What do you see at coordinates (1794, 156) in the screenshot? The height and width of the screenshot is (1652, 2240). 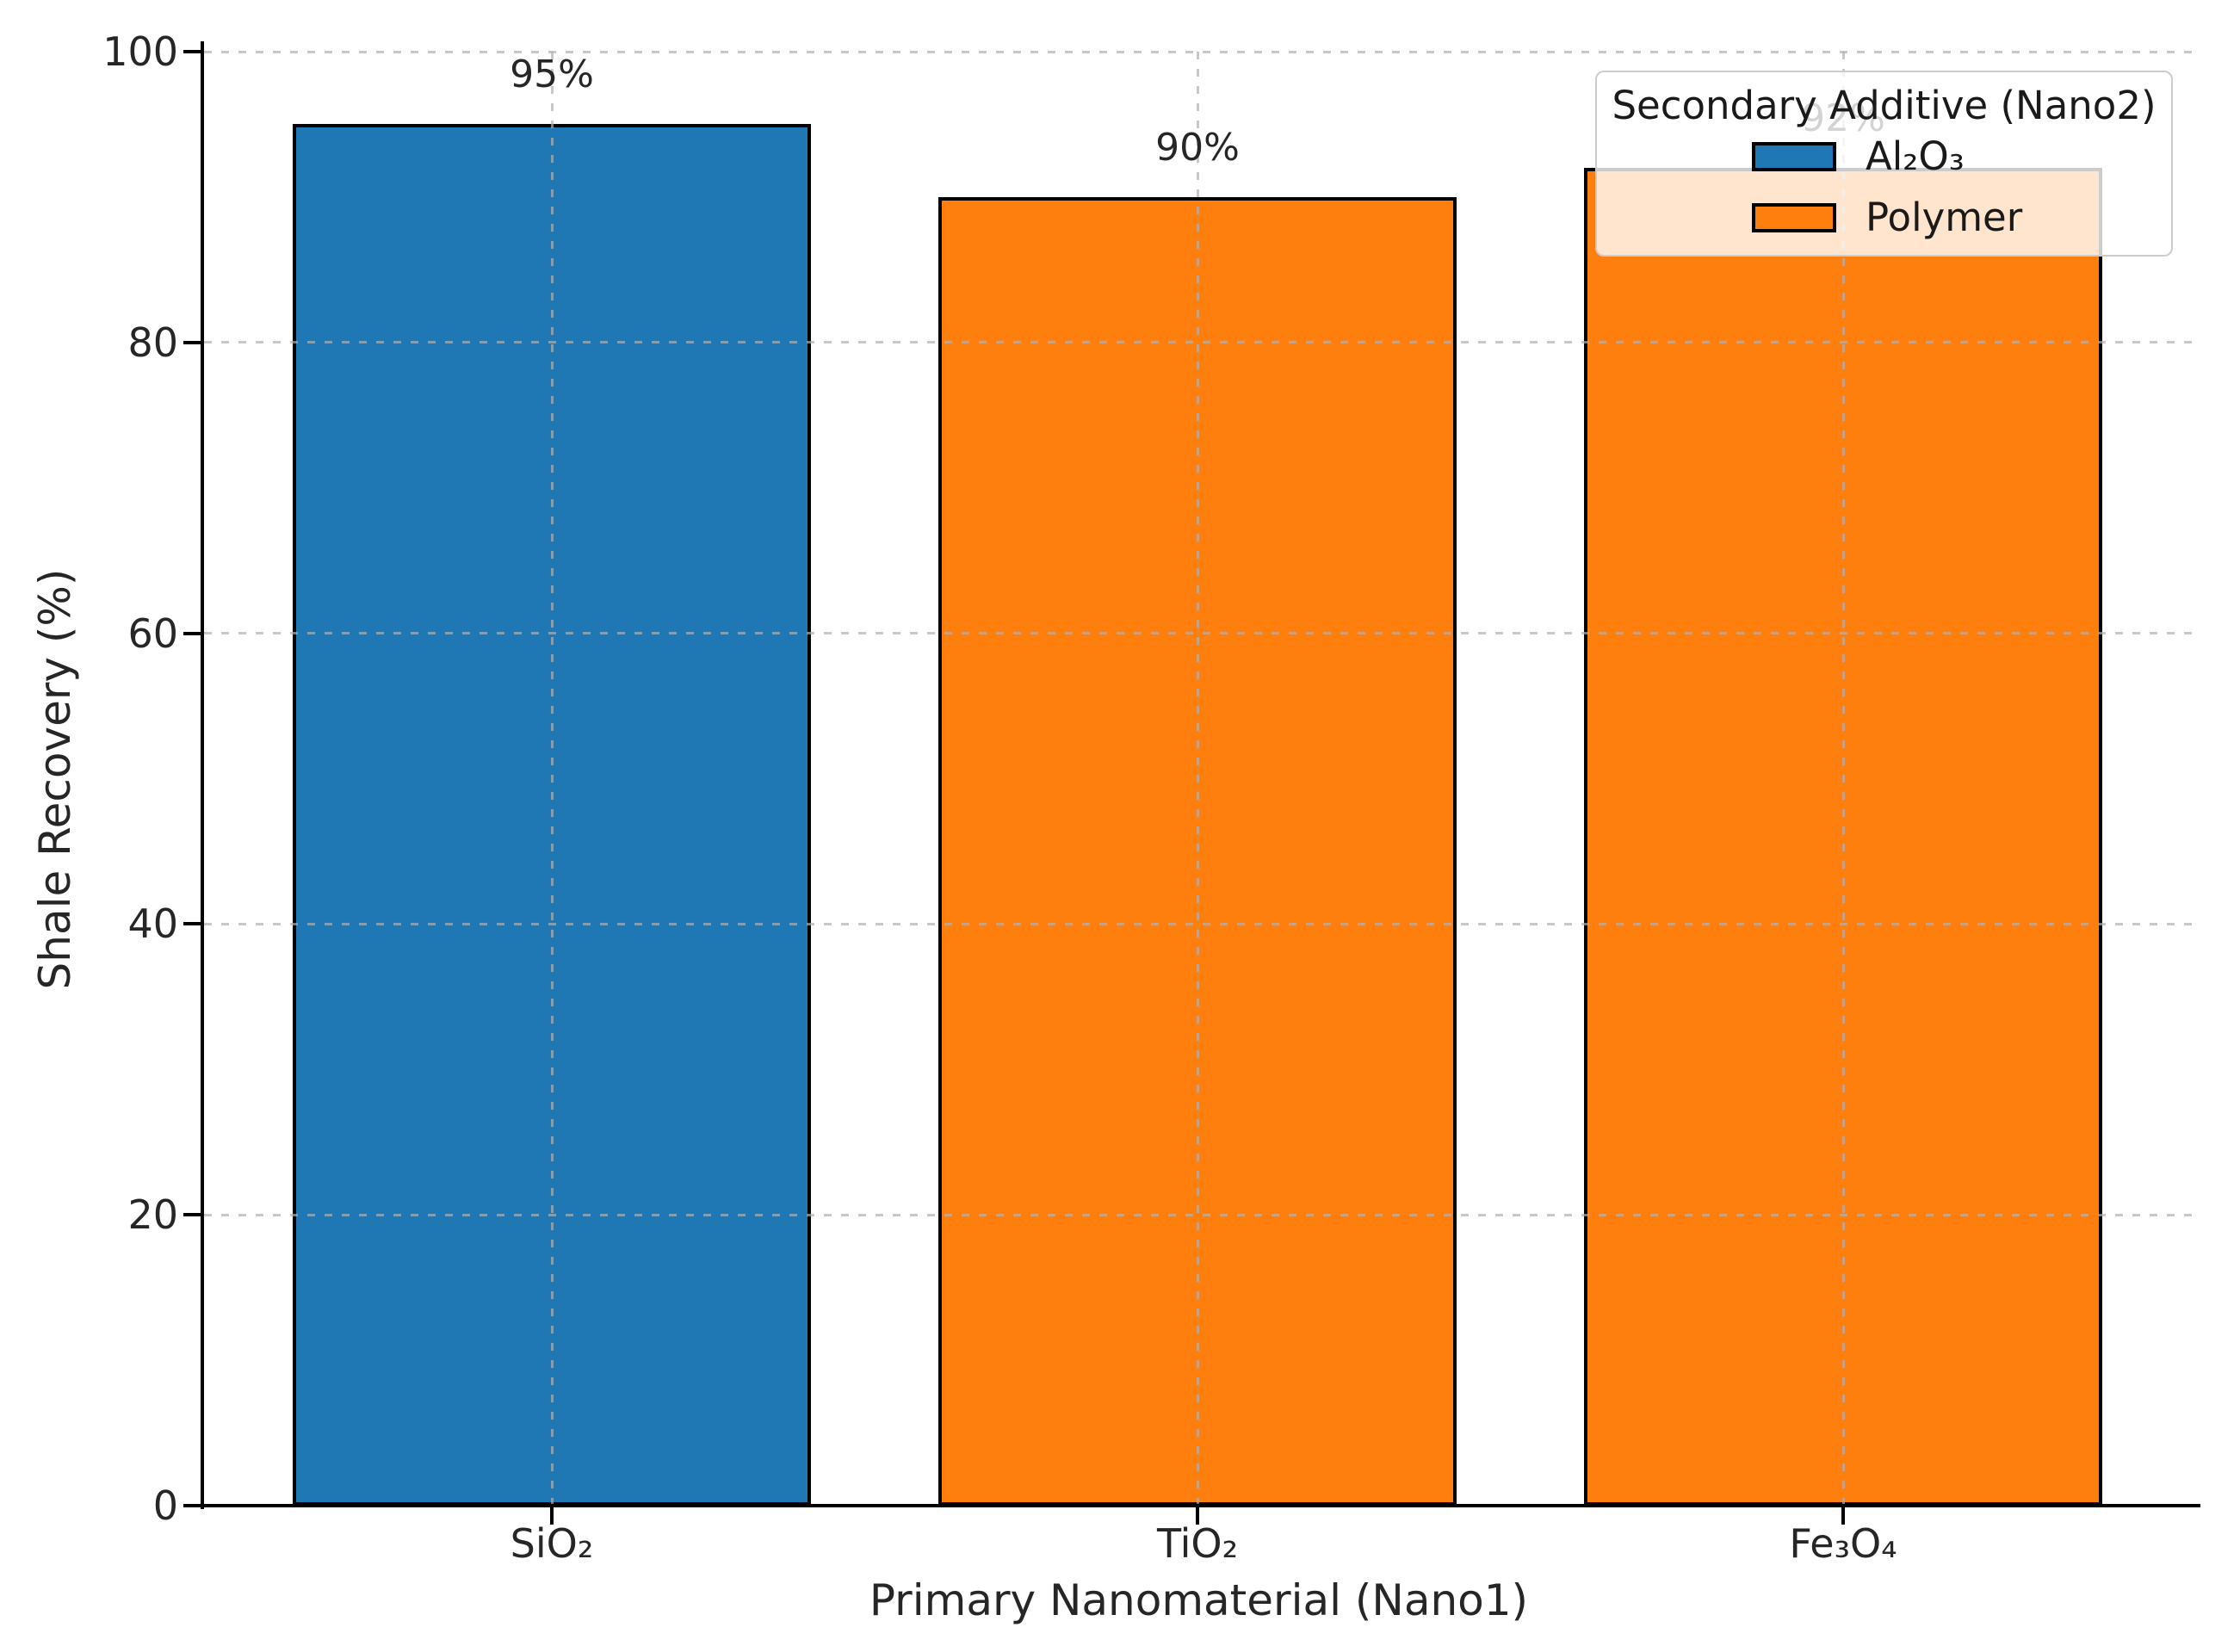 I see `legend-swatch-al2o3-icon` at bounding box center [1794, 156].